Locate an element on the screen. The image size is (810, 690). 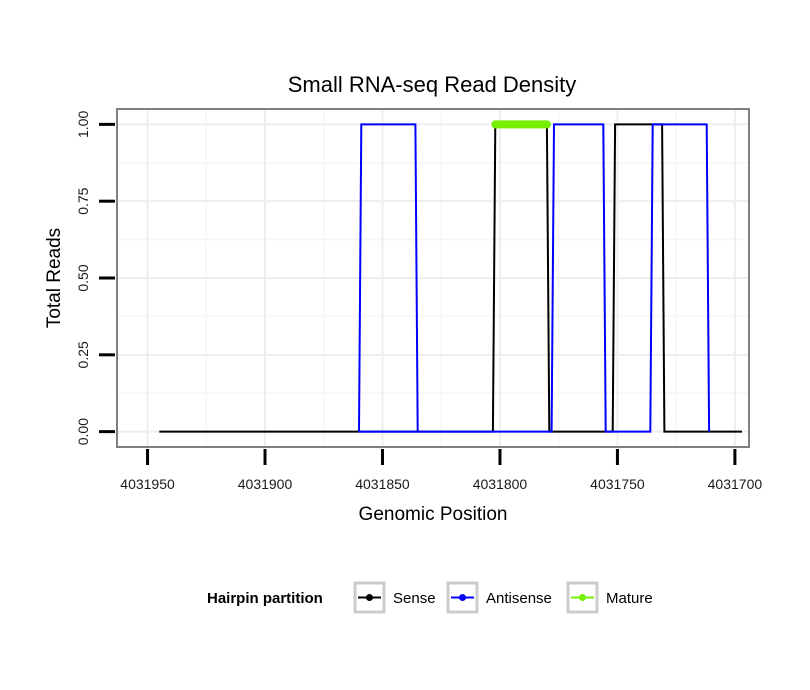
chart-title: Small RNA-seq Read Density is located at coordinates (432, 84).